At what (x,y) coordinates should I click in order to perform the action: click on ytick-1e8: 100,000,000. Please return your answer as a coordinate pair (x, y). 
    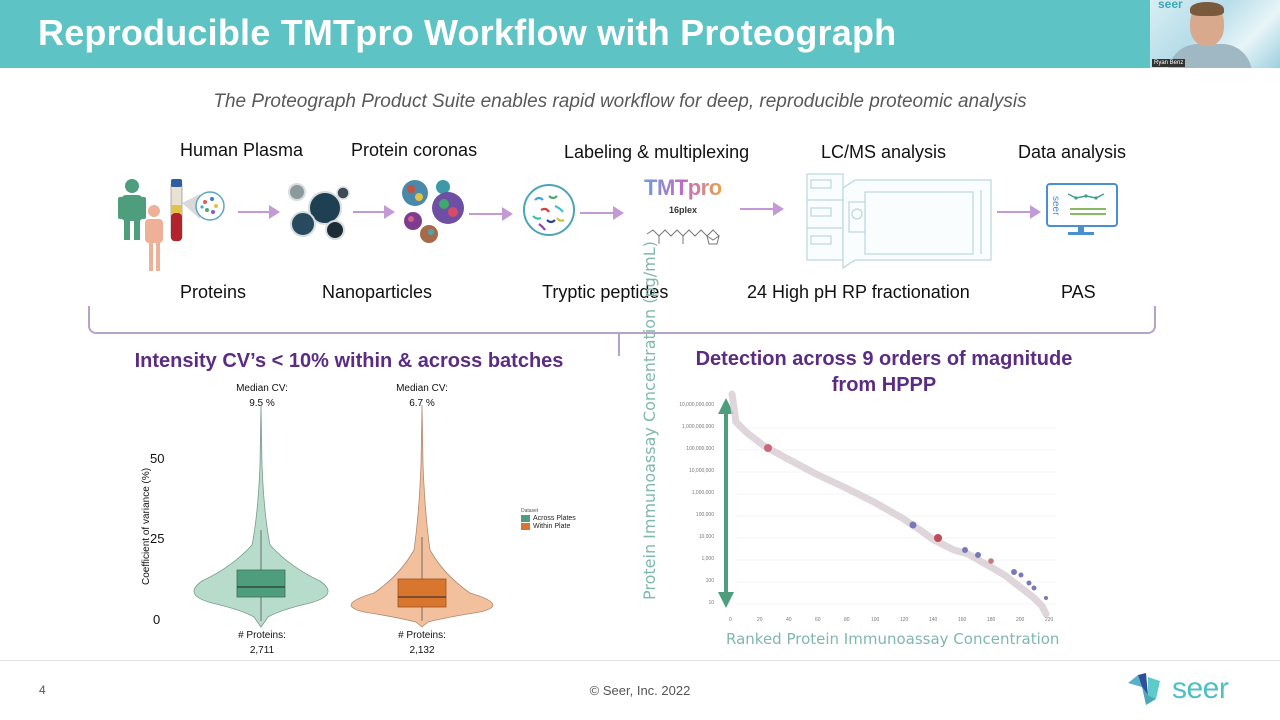
    Looking at the image, I should click on (700, 449).